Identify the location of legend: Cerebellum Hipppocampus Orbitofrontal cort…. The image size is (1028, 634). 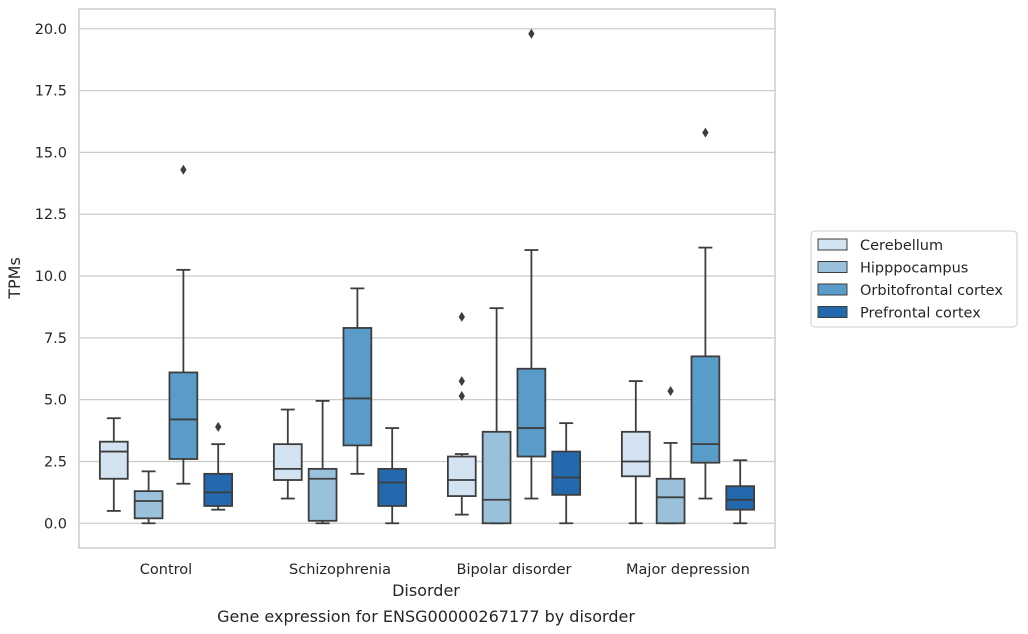
(914, 279).